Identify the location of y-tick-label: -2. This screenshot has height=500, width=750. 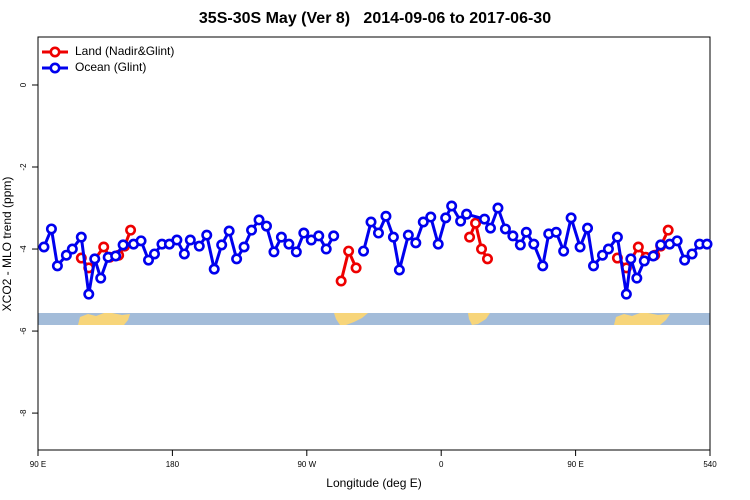
(23, 167).